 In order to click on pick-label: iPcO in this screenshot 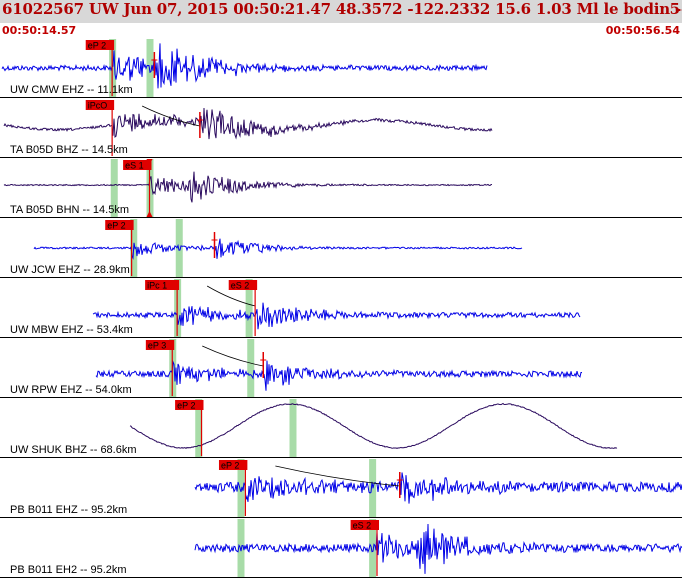, I will do `click(98, 106)`.